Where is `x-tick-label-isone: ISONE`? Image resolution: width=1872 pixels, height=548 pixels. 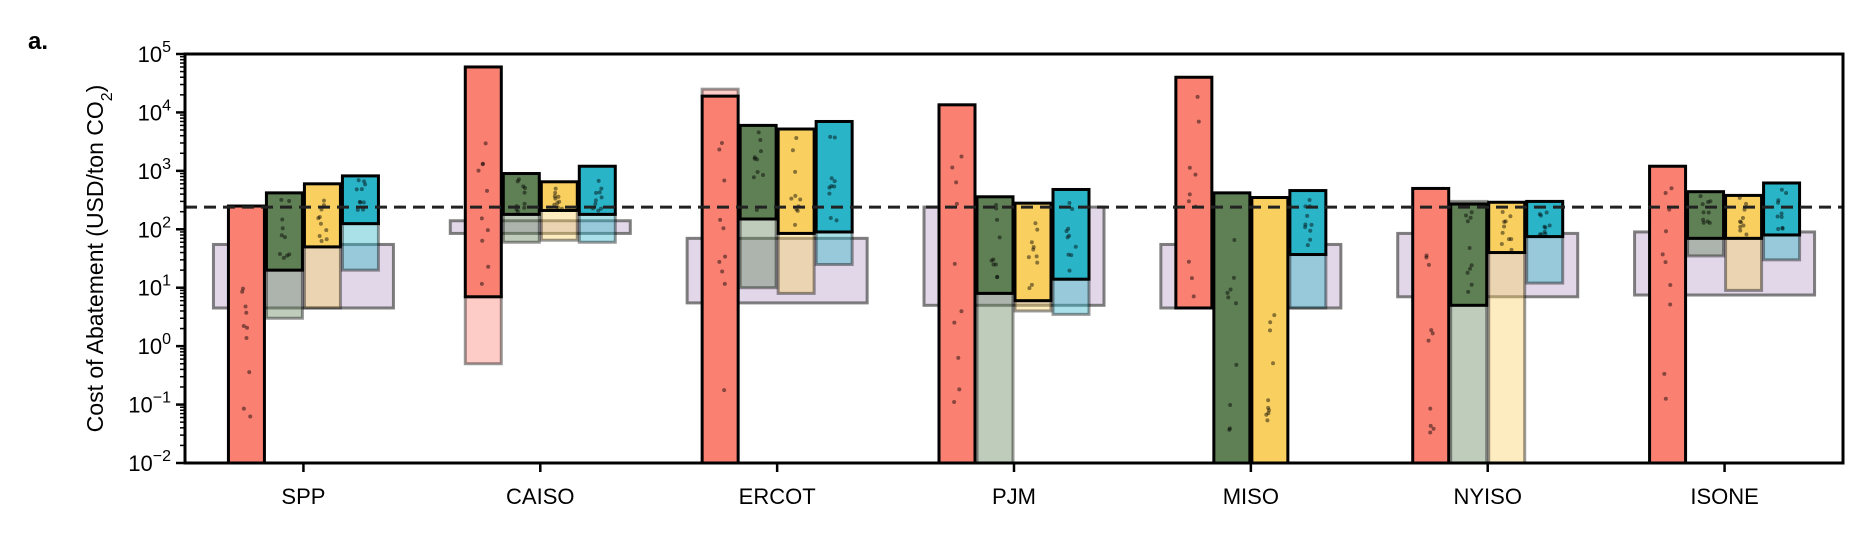 x-tick-label-isone: ISONE is located at coordinates (1724, 496).